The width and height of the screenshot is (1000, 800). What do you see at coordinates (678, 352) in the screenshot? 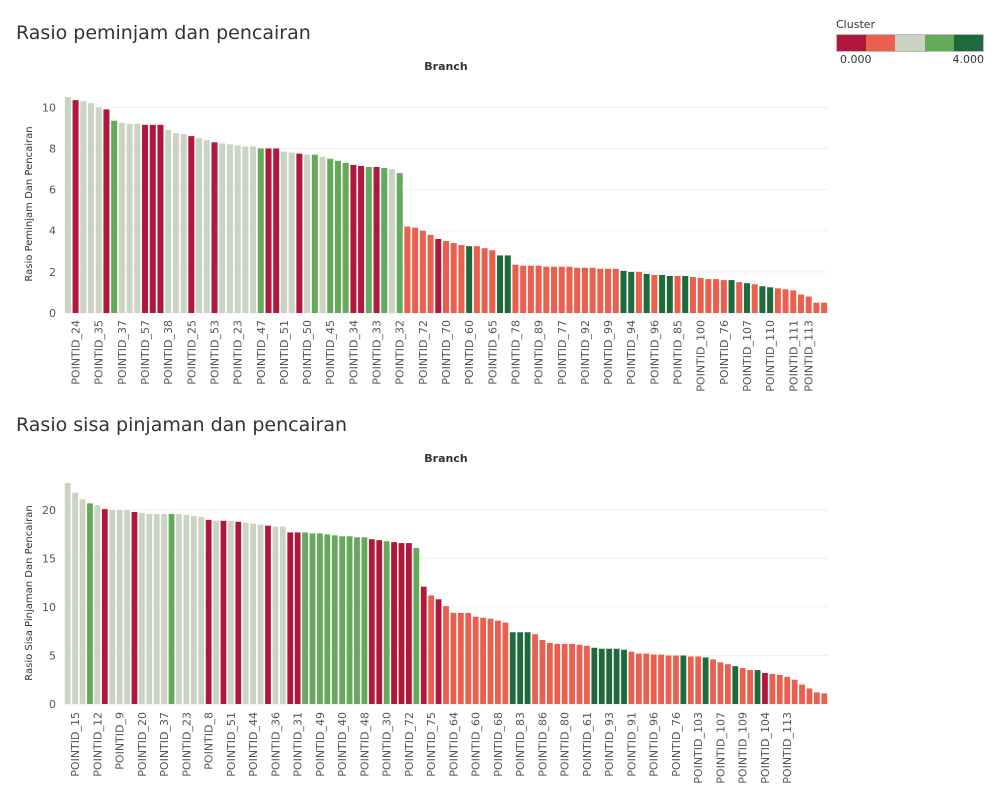
I see `x-tick-label-peminjam-POINTID_85: POINTID_85` at bounding box center [678, 352].